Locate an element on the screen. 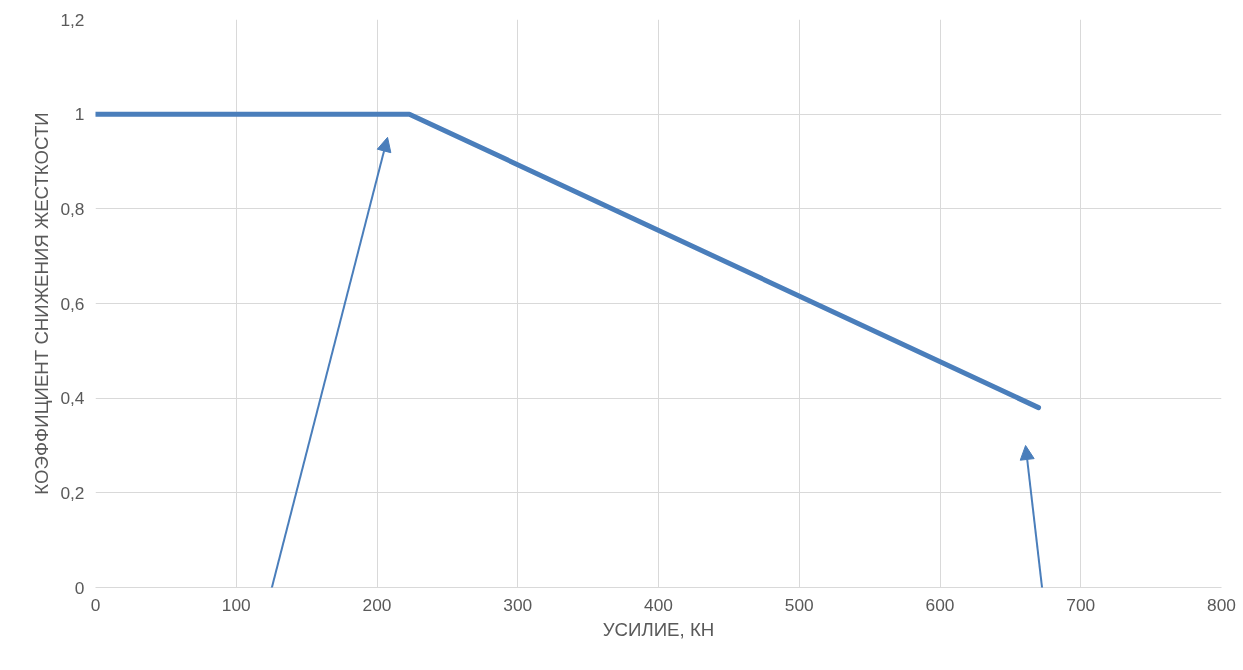 The width and height of the screenshot is (1243, 670). x-tick-label: 0 is located at coordinates (95, 604).